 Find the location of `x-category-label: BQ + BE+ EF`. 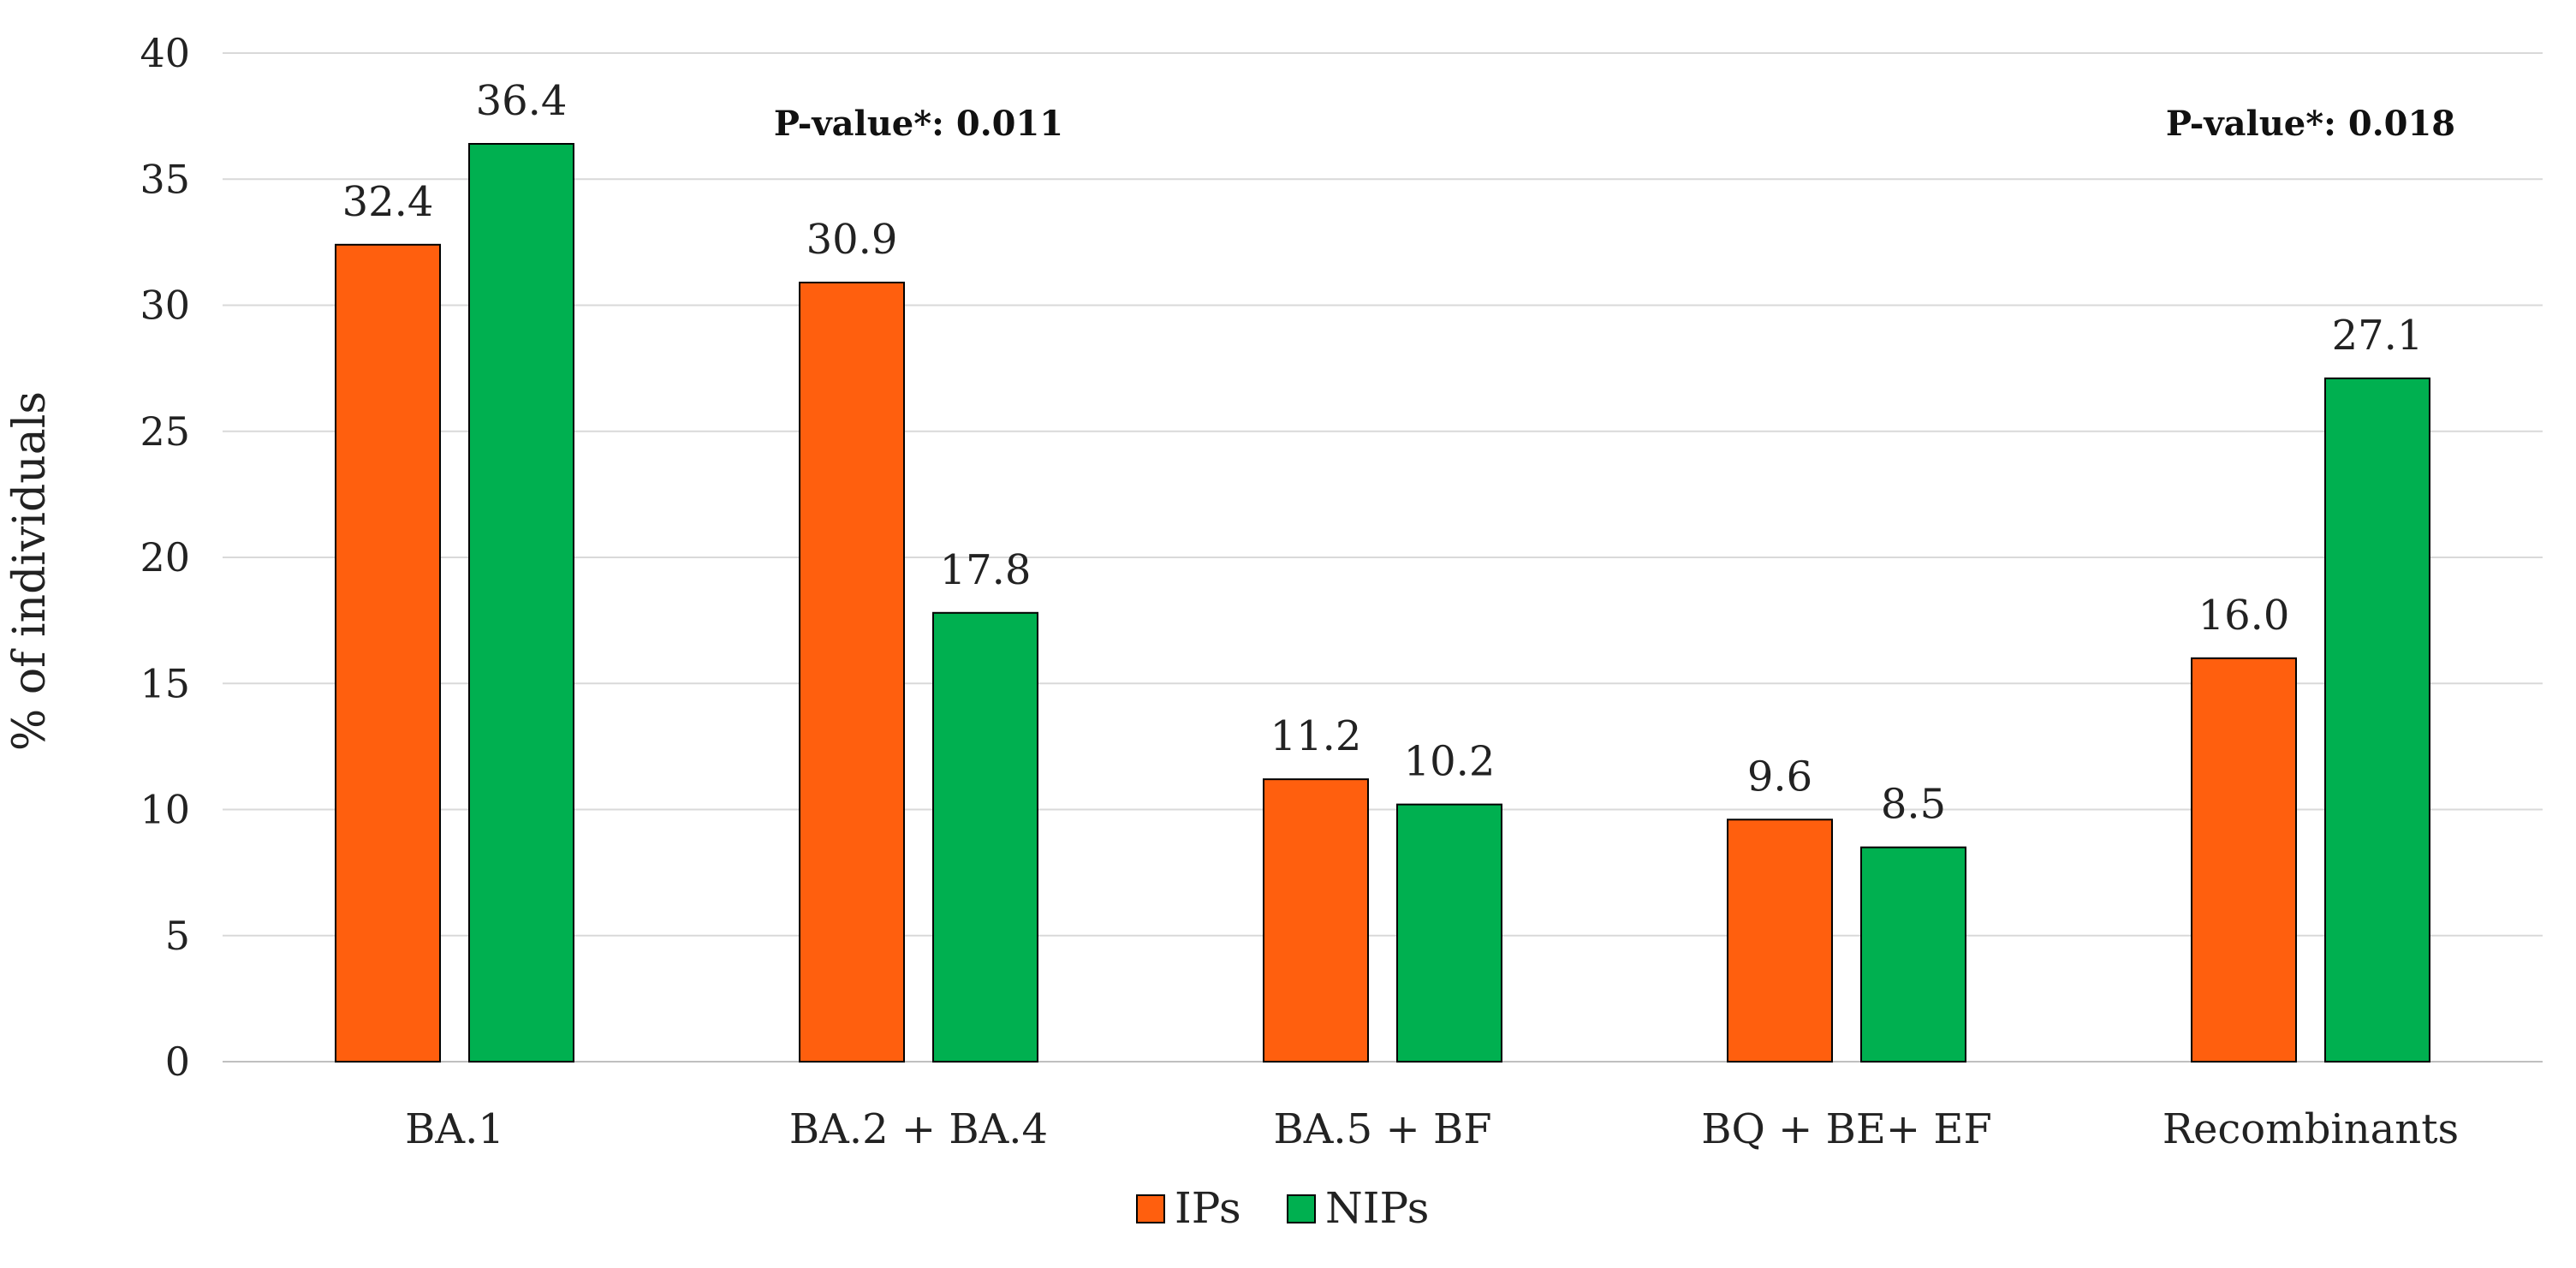

x-category-label: BQ + BE+ EF is located at coordinates (1846, 1129).